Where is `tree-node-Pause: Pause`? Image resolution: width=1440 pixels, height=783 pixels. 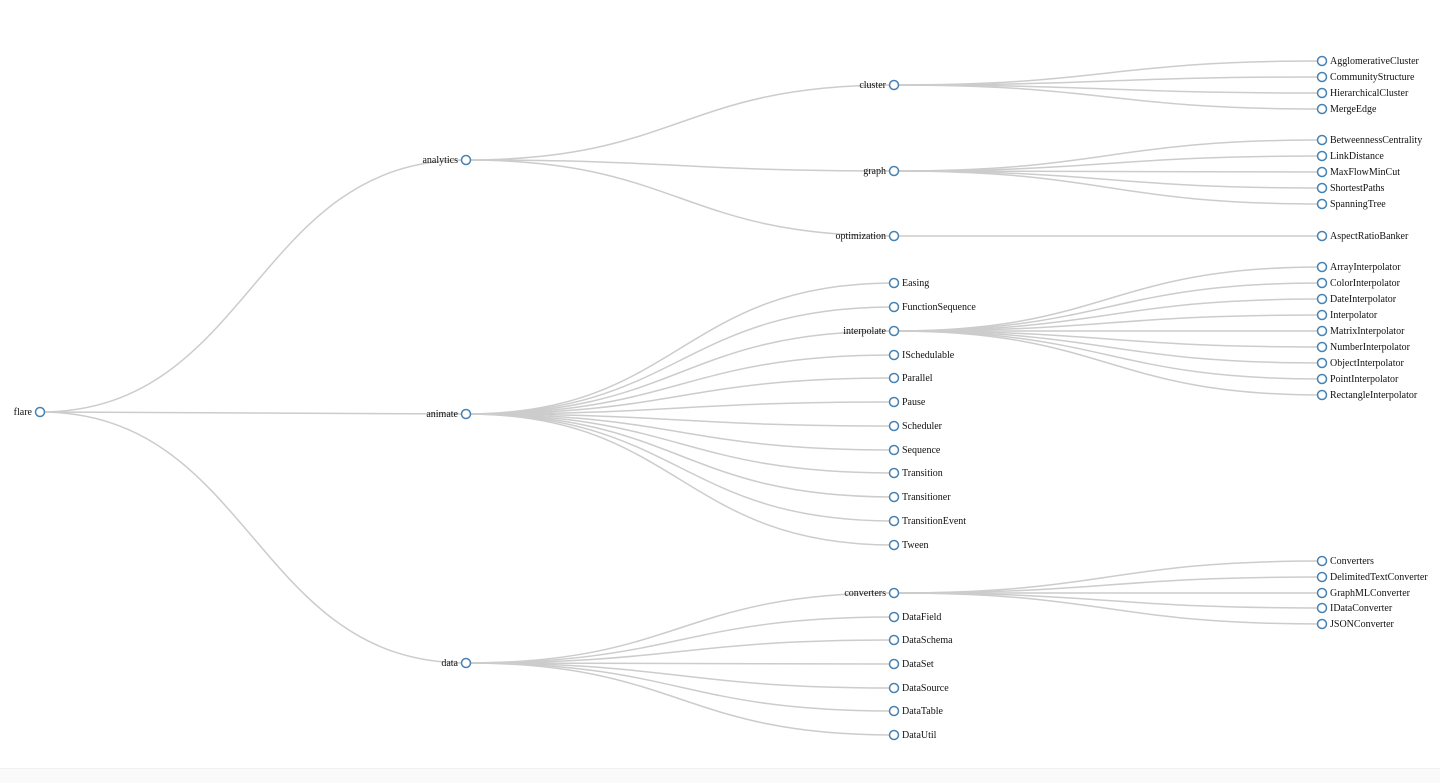
tree-node-Pause: Pause is located at coordinates (907, 402).